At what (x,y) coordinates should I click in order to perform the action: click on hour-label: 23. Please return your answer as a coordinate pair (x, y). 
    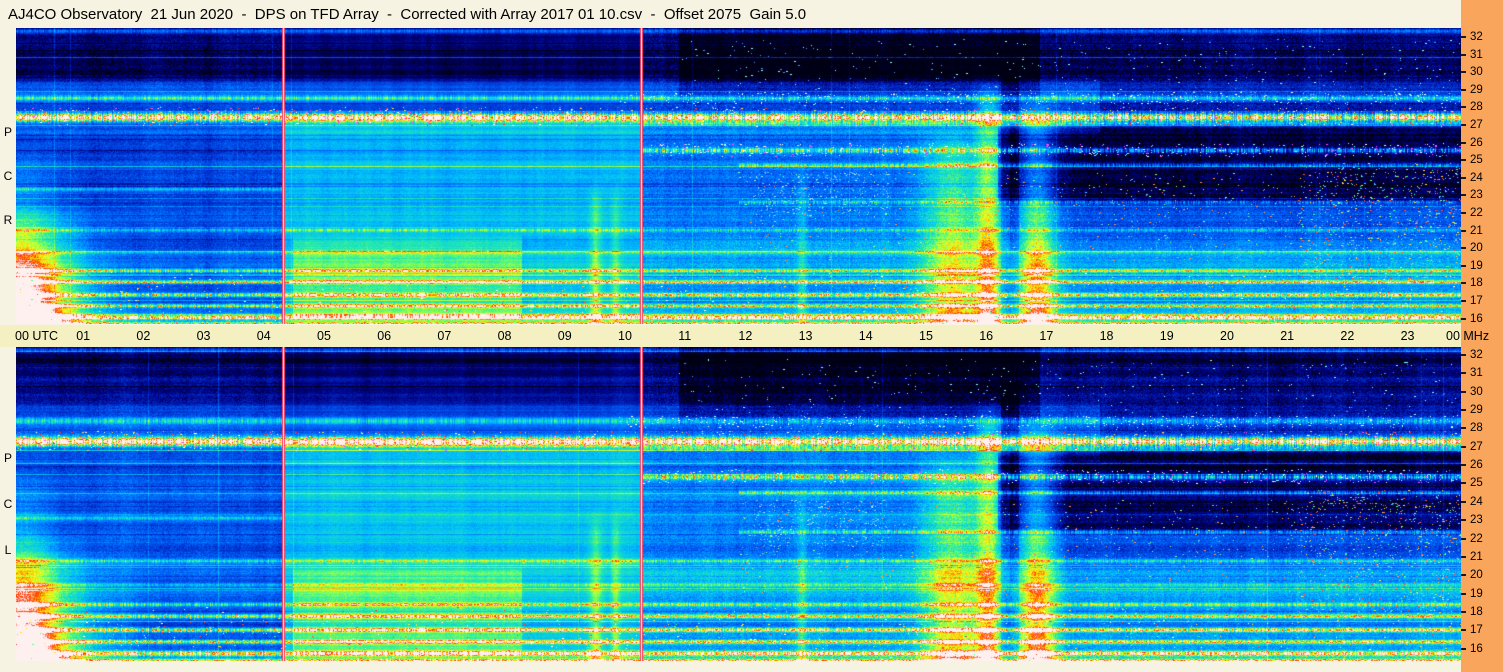
    Looking at the image, I should click on (1407, 336).